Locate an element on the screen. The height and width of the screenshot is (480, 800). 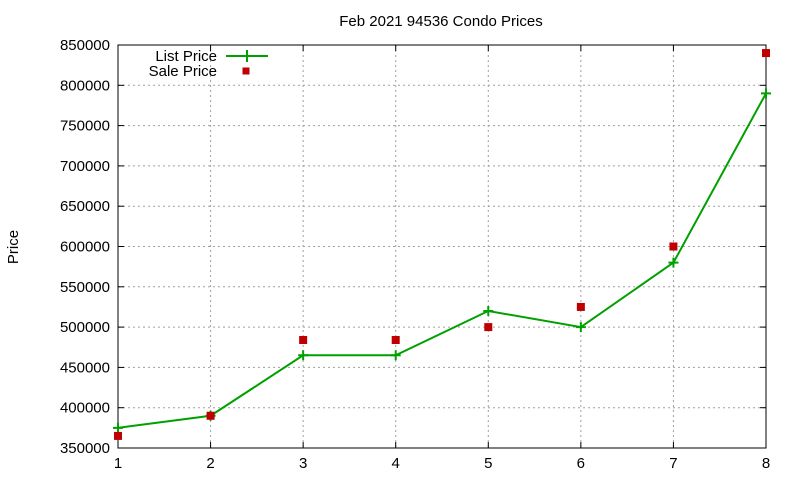
y-tick-label: 550000 is located at coordinates (85, 287).